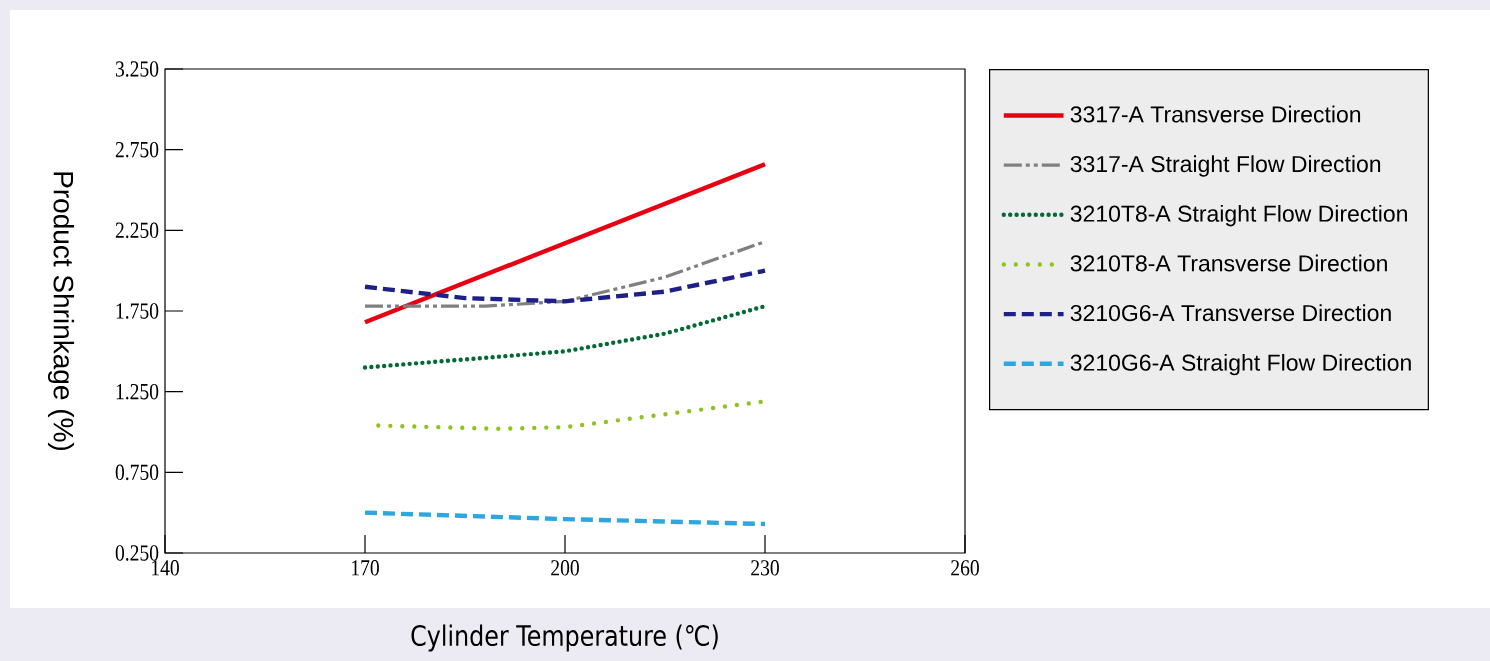 This screenshot has width=1490, height=661. Describe the element at coordinates (565, 286) in the screenshot. I see `line-series` at that location.